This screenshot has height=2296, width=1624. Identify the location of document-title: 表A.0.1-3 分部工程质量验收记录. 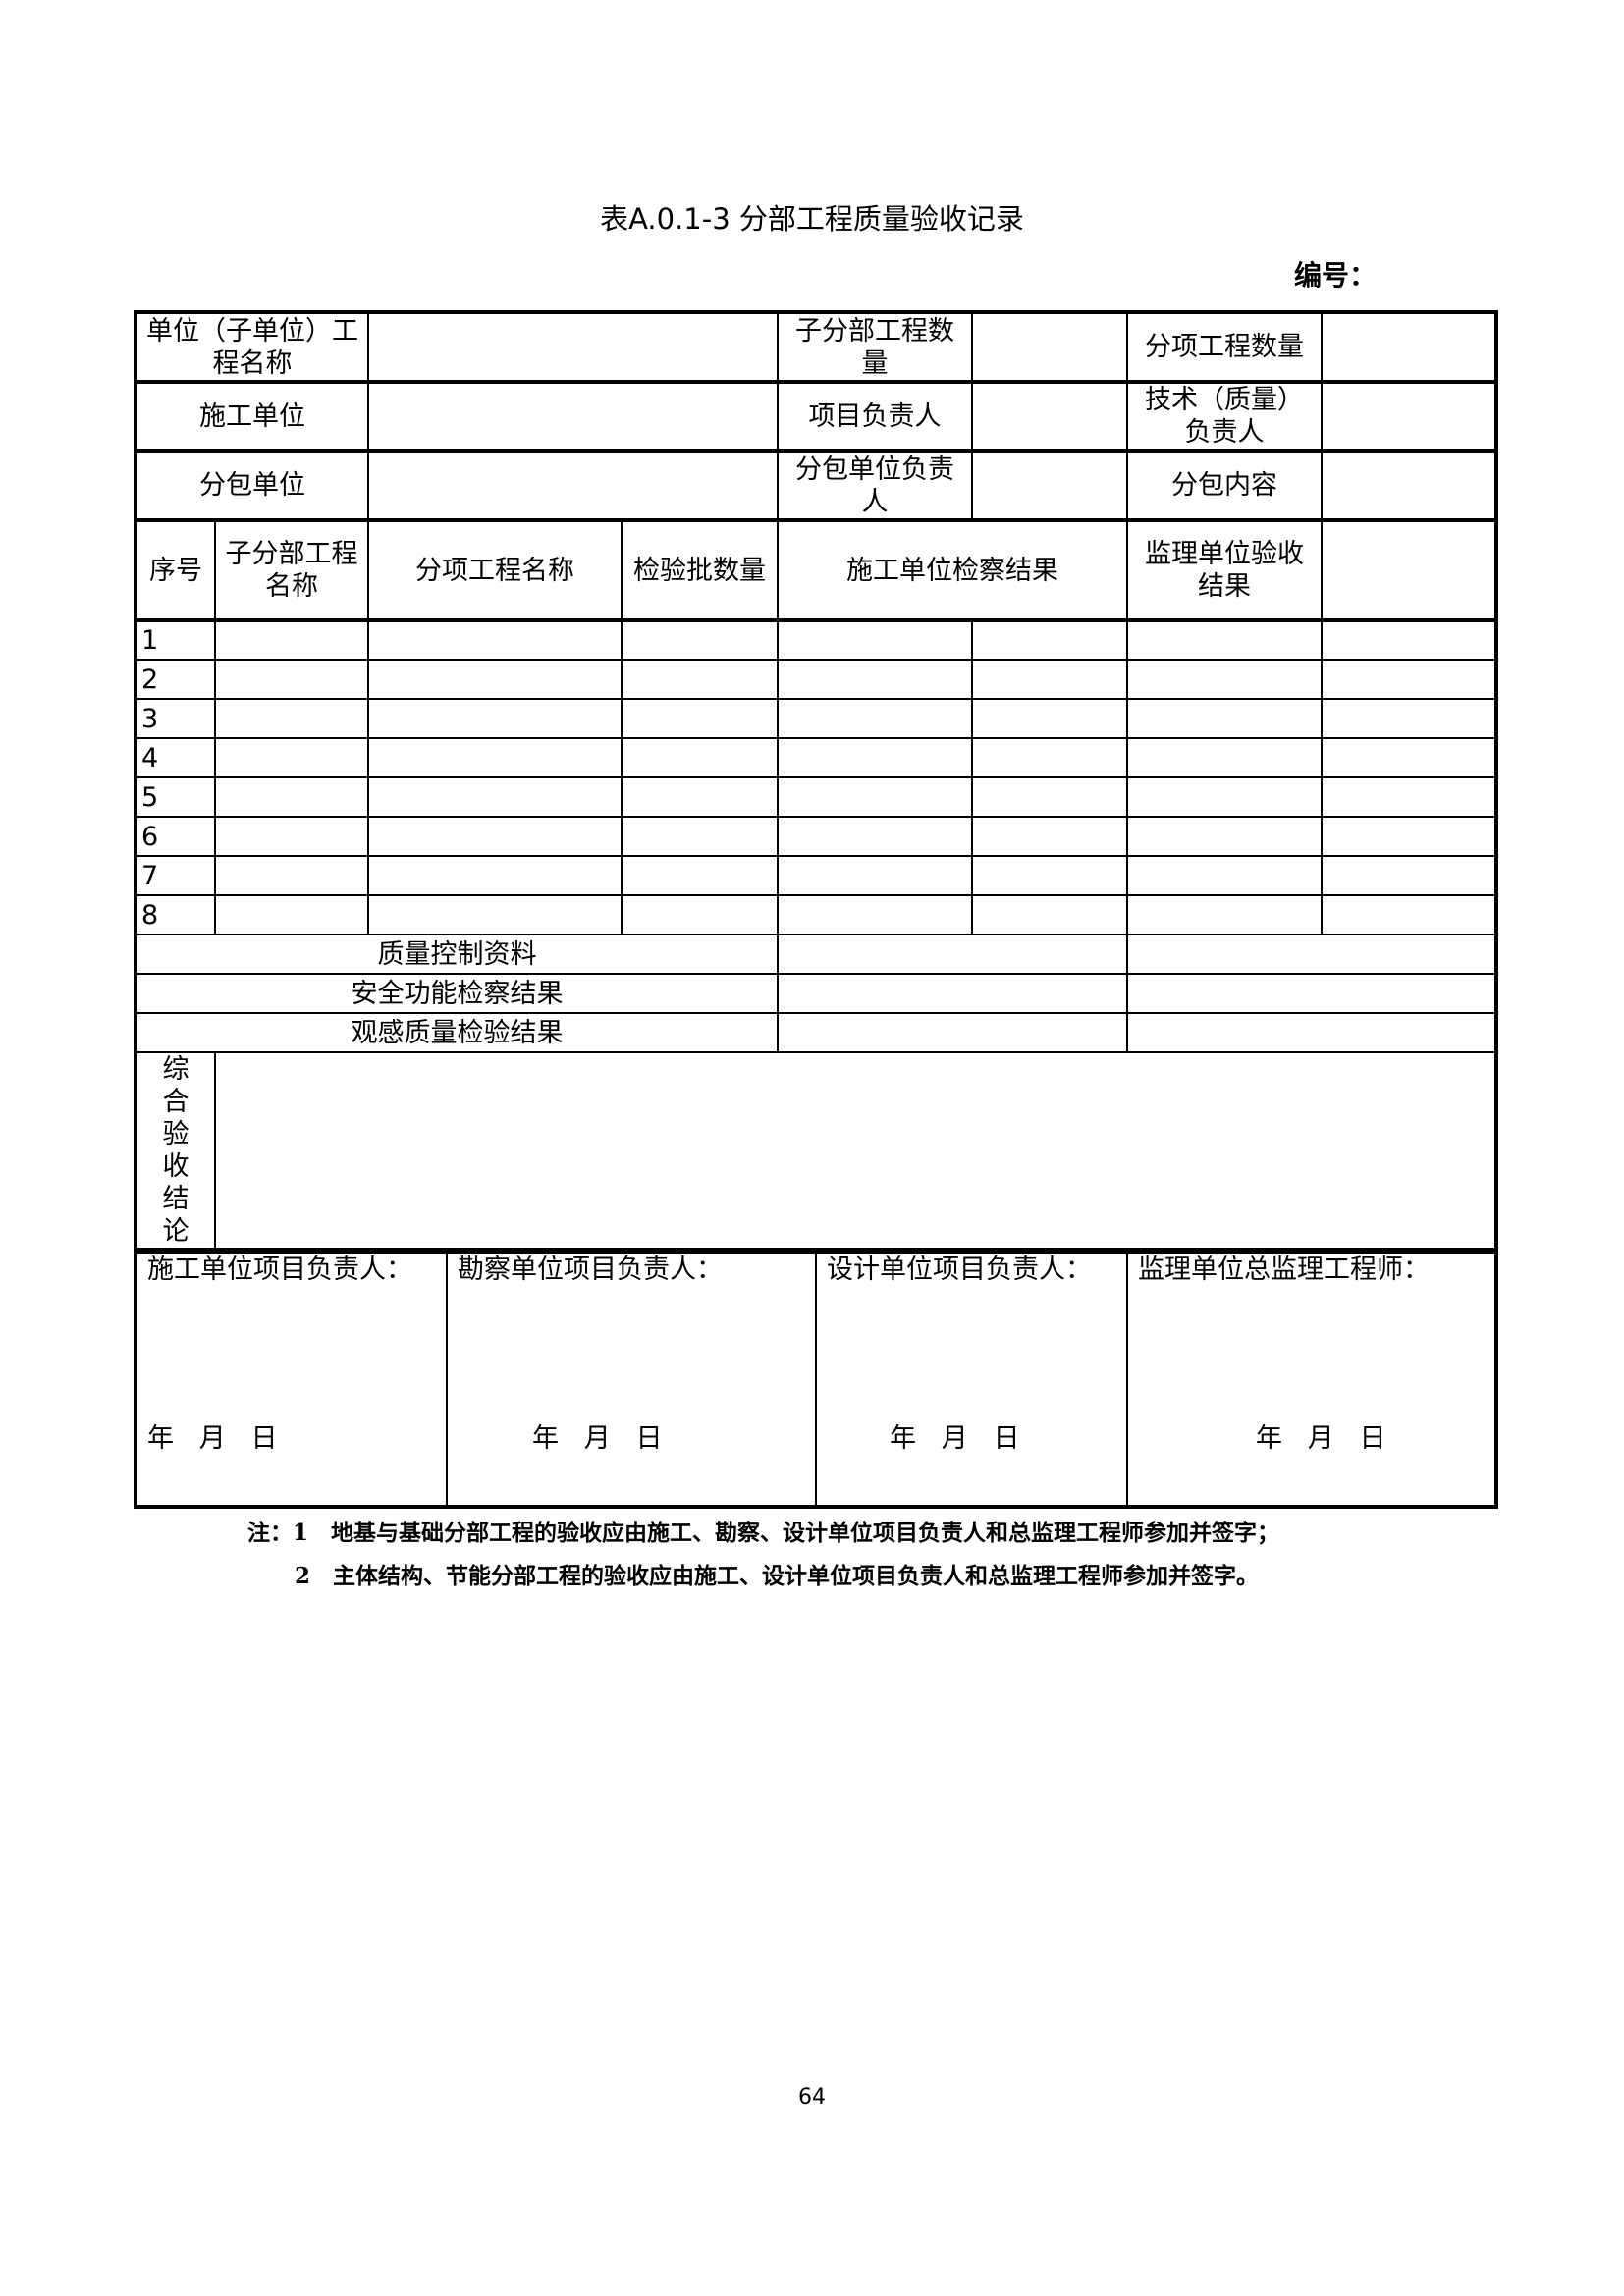
(812, 219).